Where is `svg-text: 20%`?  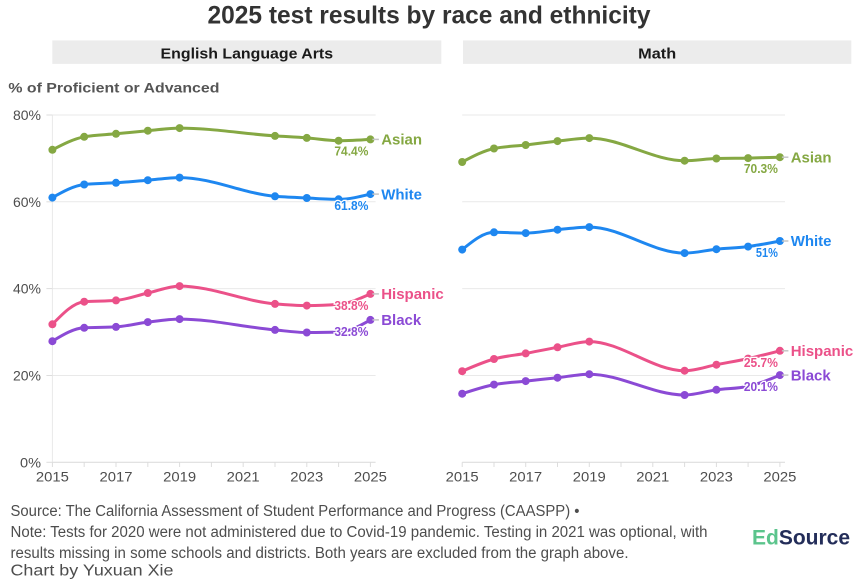
svg-text: 20% is located at coordinates (27, 376).